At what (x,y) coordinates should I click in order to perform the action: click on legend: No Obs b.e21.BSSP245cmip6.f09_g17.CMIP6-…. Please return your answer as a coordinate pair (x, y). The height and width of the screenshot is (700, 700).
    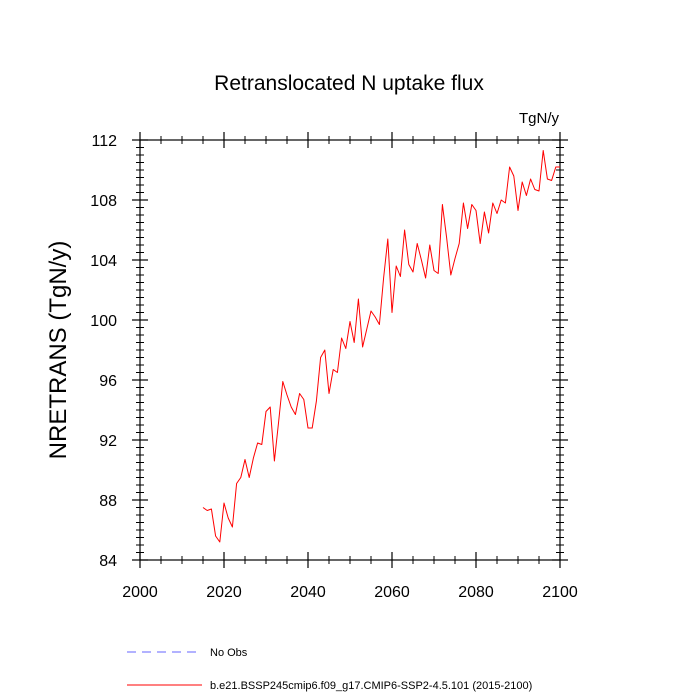
    Looking at the image, I should click on (329, 669).